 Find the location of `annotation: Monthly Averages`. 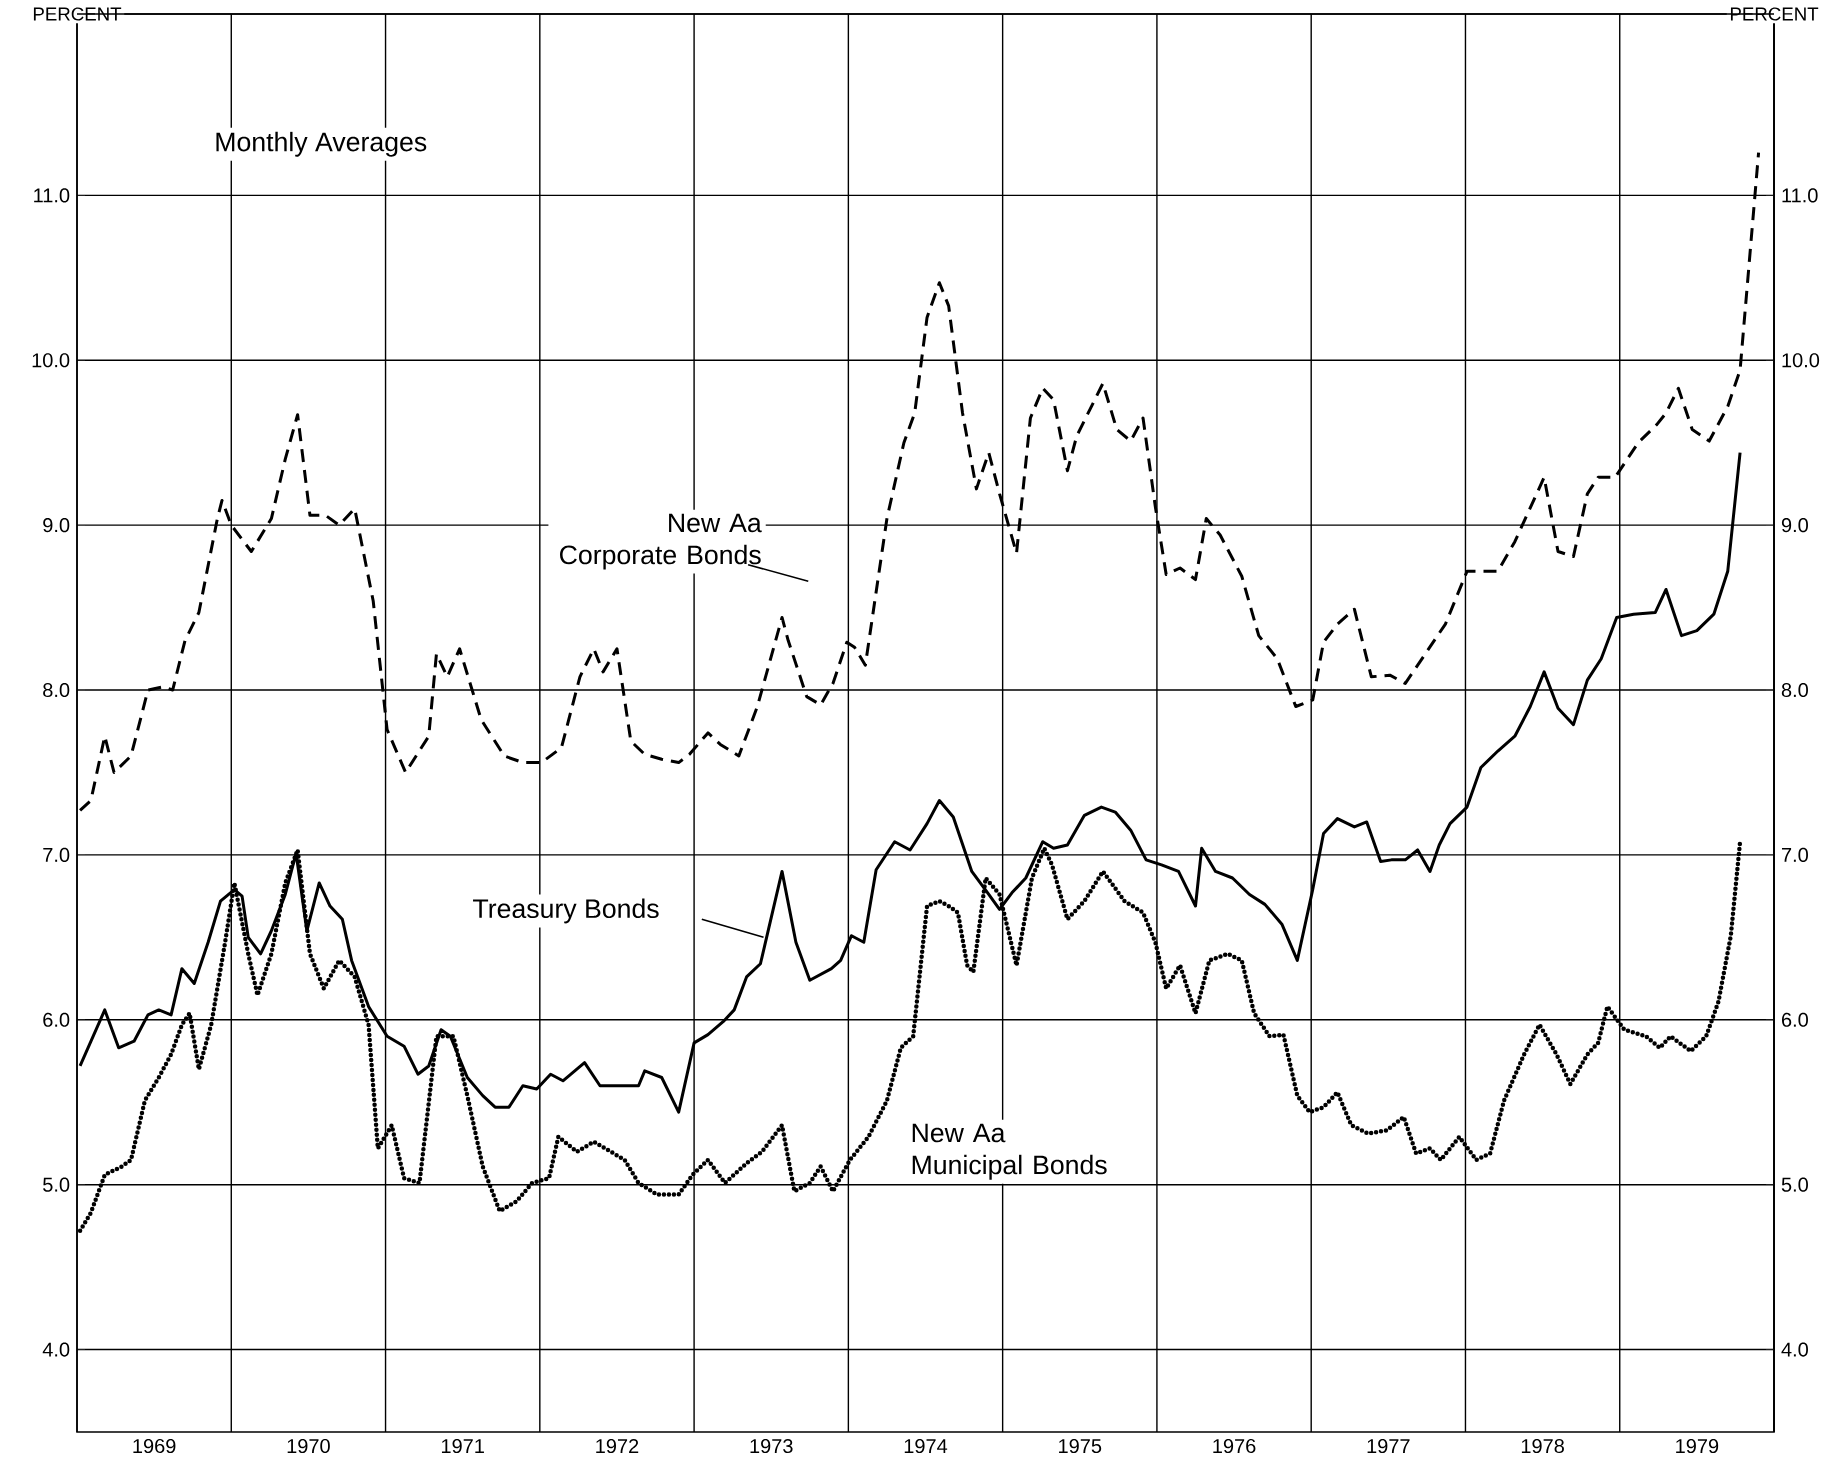

annotation: Monthly Averages is located at coordinates (321, 144).